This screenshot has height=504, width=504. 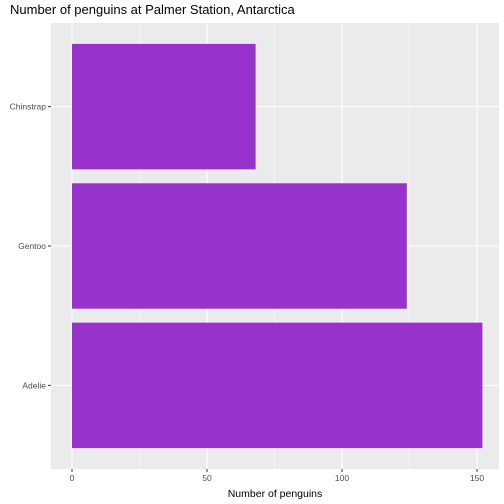 I want to click on x-axis: 0 50 100 150, so click(x=277, y=476).